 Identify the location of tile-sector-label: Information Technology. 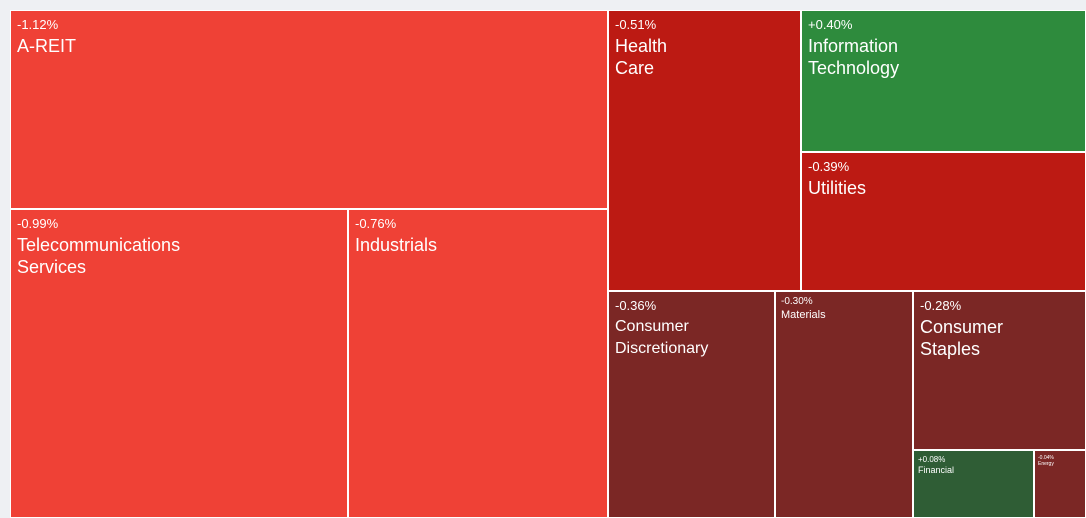
(854, 57).